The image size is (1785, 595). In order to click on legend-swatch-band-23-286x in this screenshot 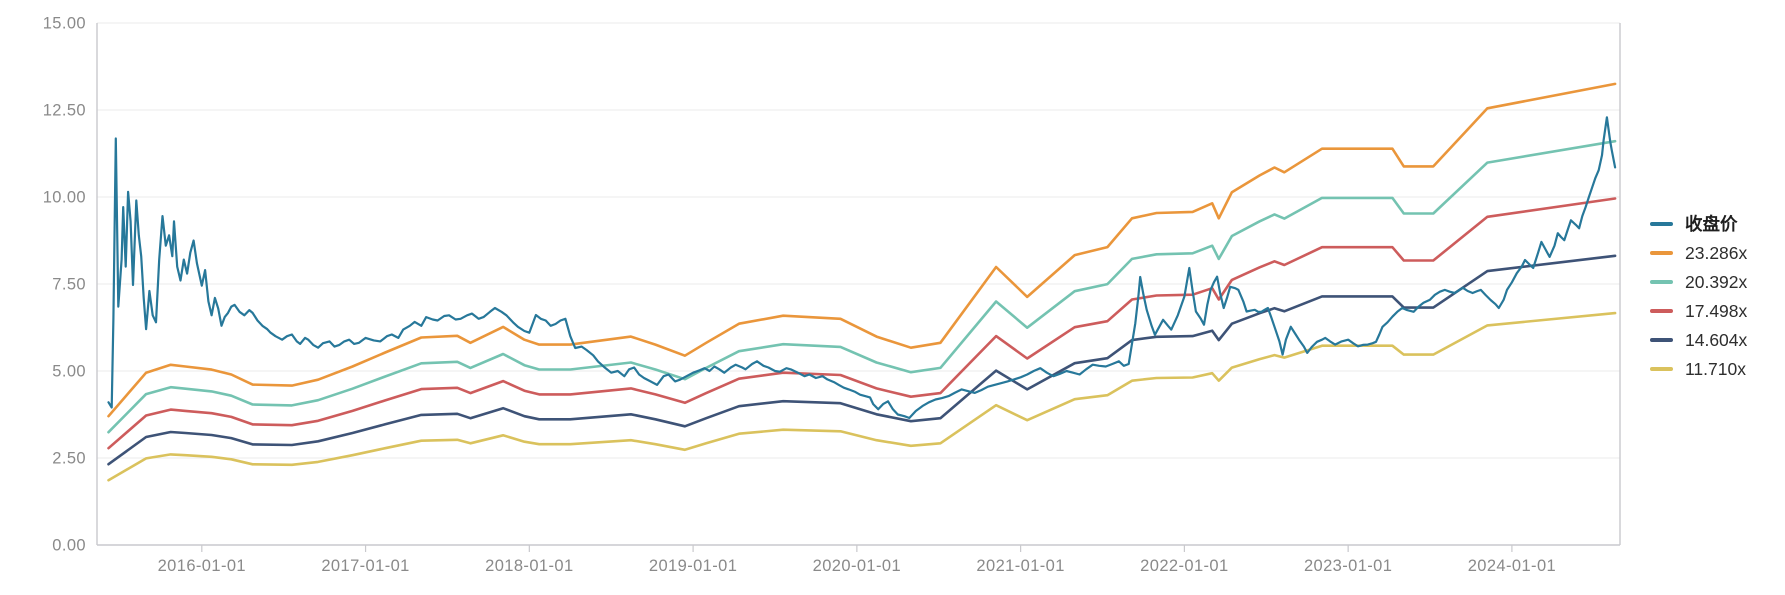, I will do `click(1661, 253)`.